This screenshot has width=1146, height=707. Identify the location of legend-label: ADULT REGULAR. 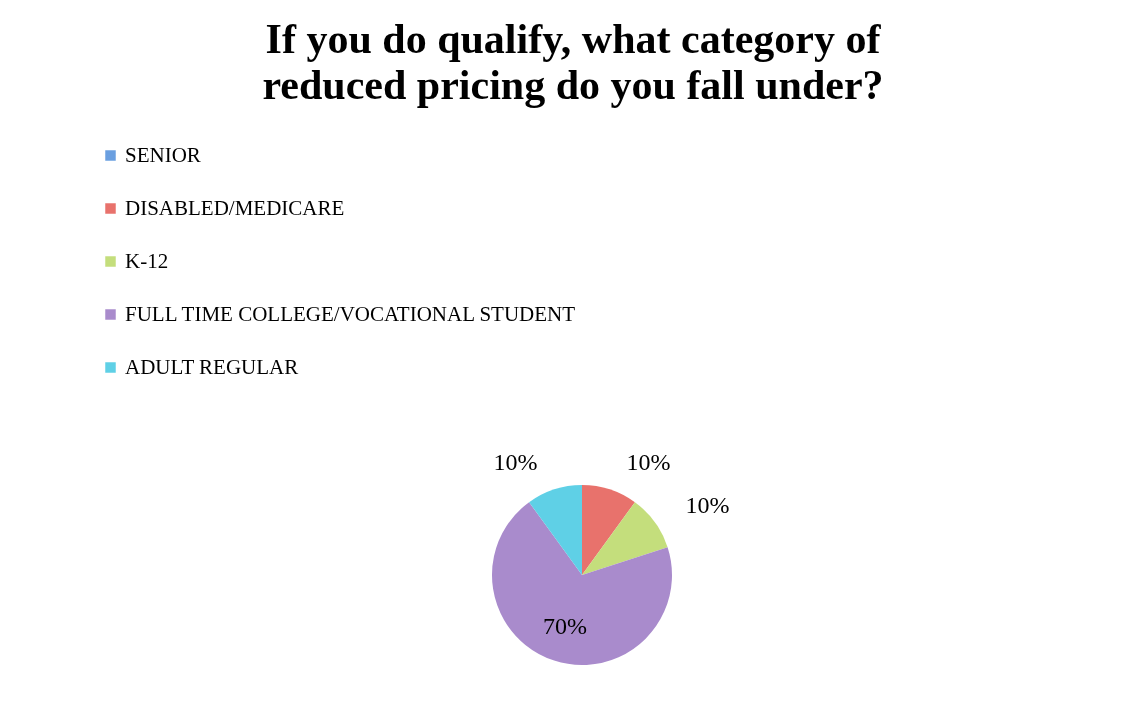
(212, 366).